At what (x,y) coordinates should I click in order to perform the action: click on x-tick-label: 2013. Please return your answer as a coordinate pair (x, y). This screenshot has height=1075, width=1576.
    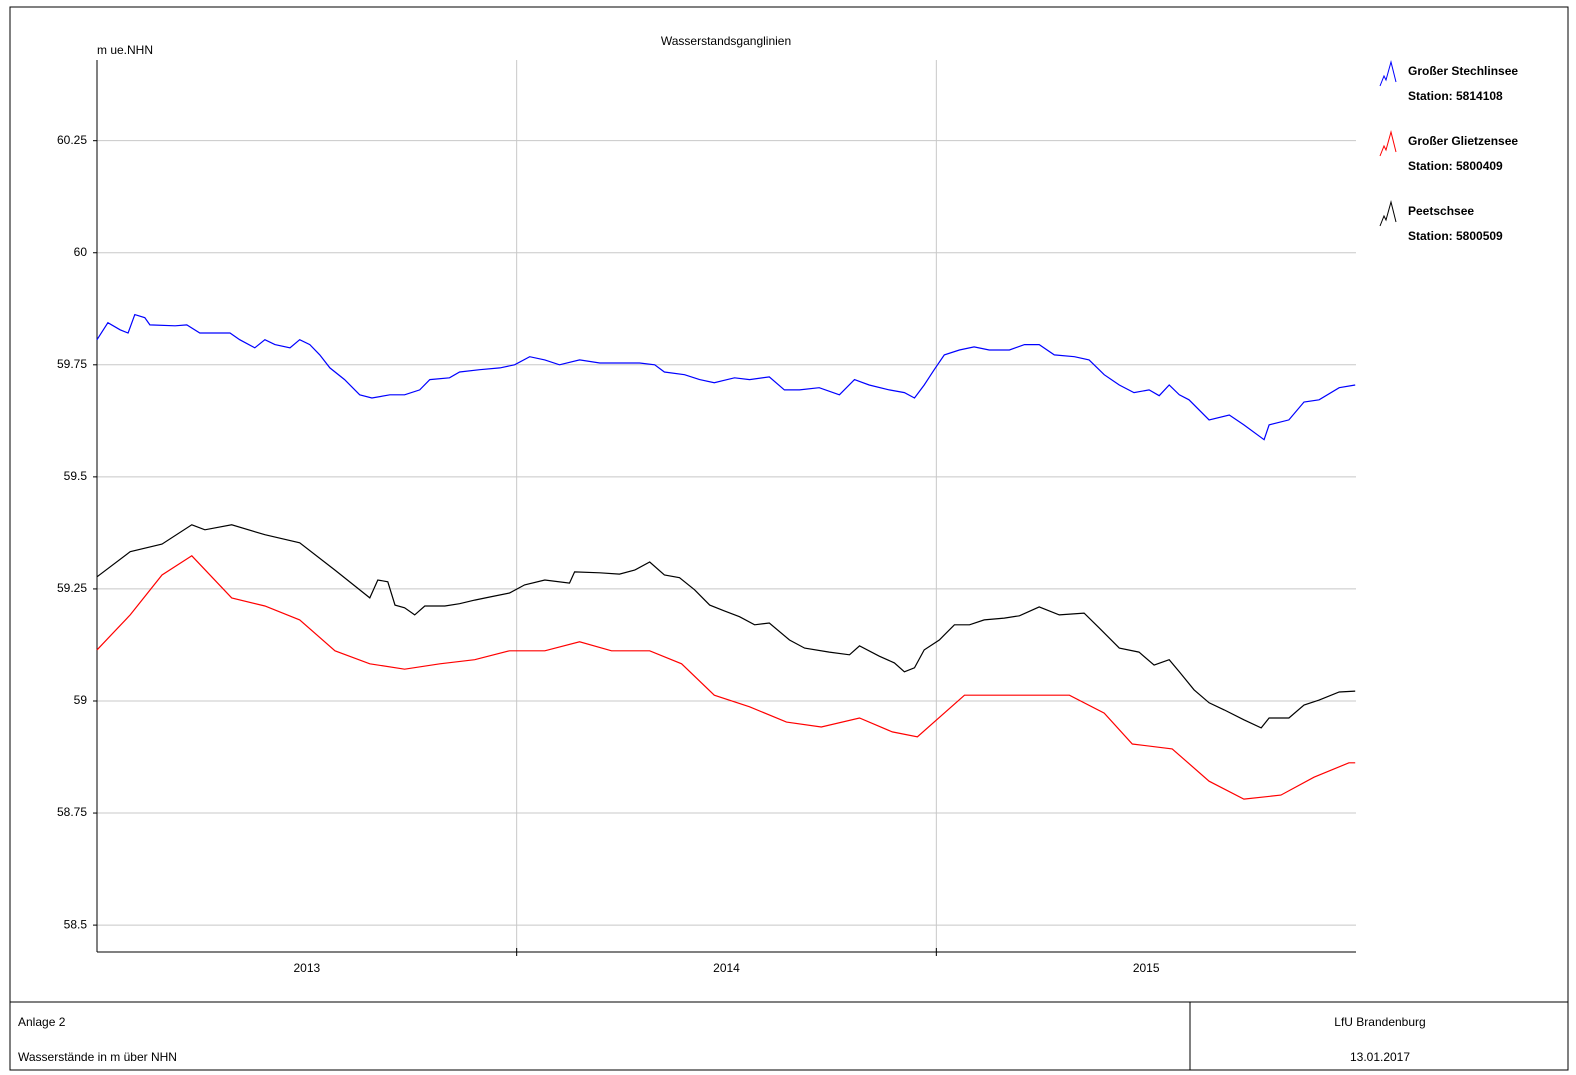
    Looking at the image, I should click on (306, 968).